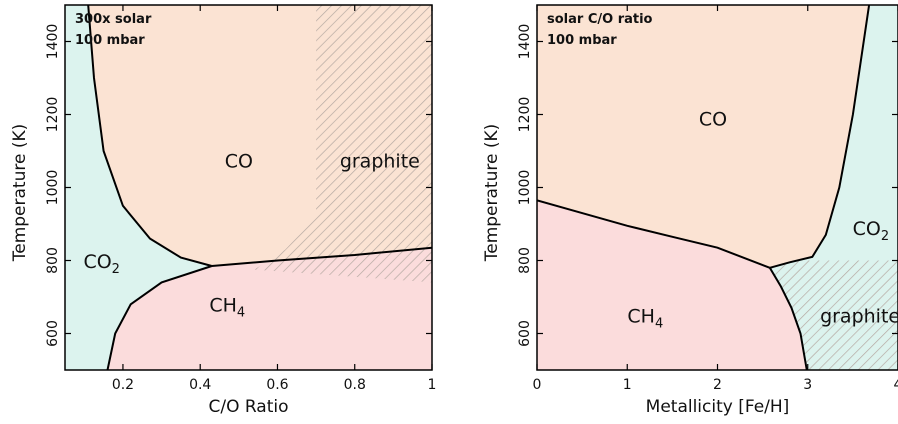 The image size is (898, 424). What do you see at coordinates (159, 317) in the screenshot?
I see `co2-ch4-boundary` at bounding box center [159, 317].